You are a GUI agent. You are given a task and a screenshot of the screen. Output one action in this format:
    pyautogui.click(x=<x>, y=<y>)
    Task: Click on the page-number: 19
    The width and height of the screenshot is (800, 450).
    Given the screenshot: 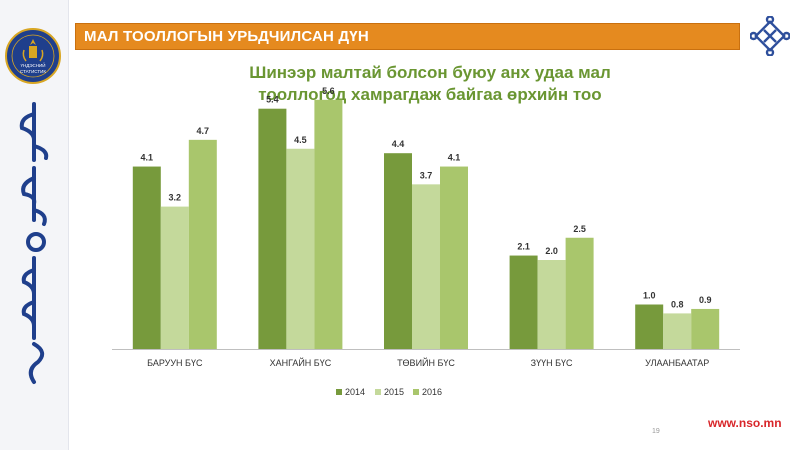 What is the action you would take?
    pyautogui.click(x=656, y=431)
    